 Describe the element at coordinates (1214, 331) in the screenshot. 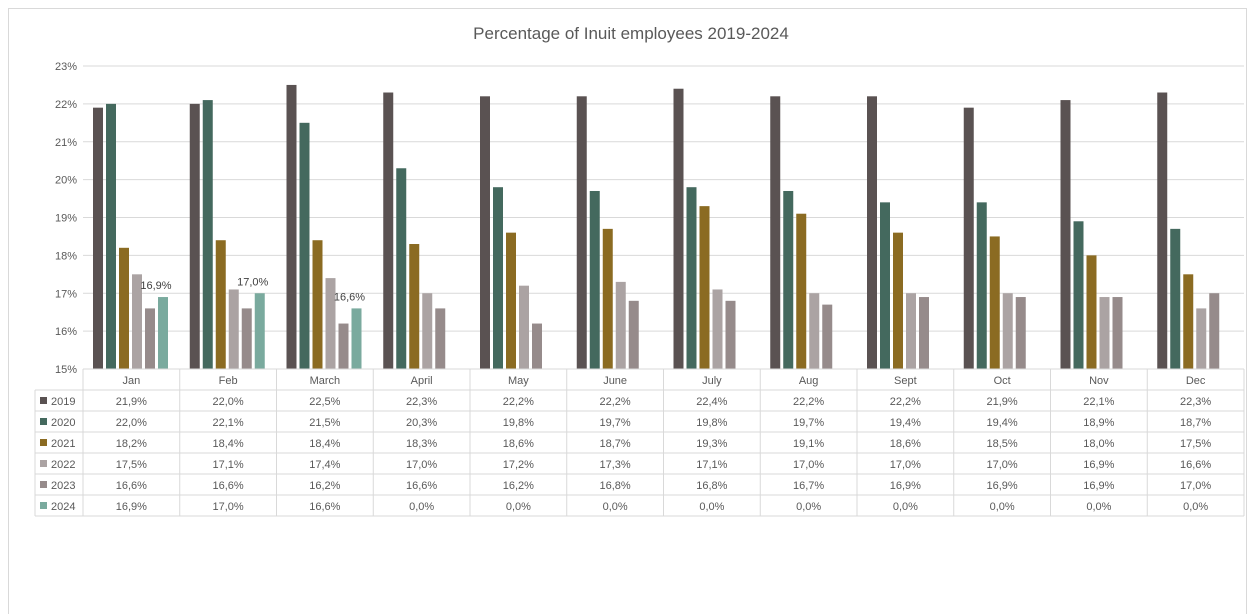

I see `bar-2023-dec` at that location.